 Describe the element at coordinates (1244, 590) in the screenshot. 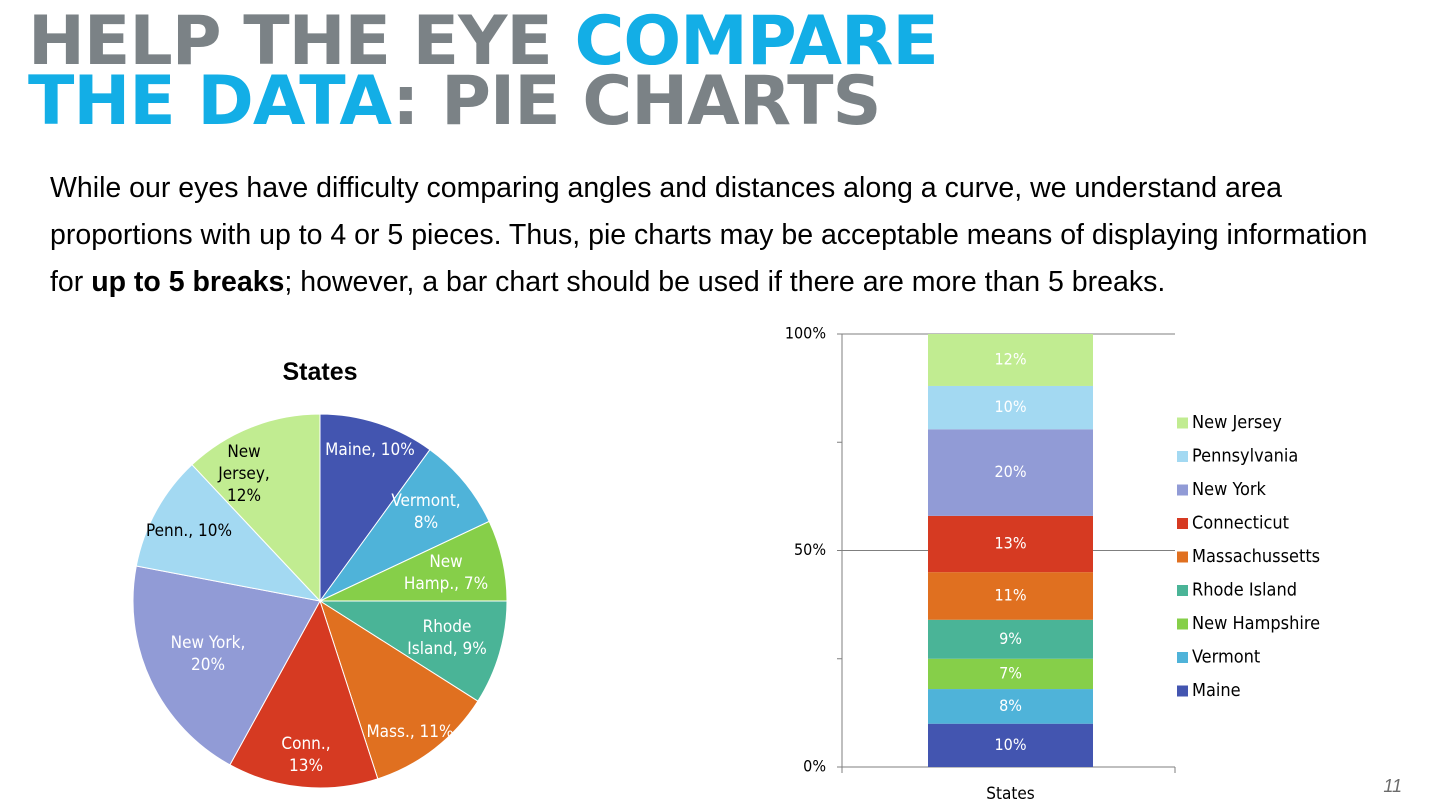

I see `legend-label: Rhode Island` at that location.